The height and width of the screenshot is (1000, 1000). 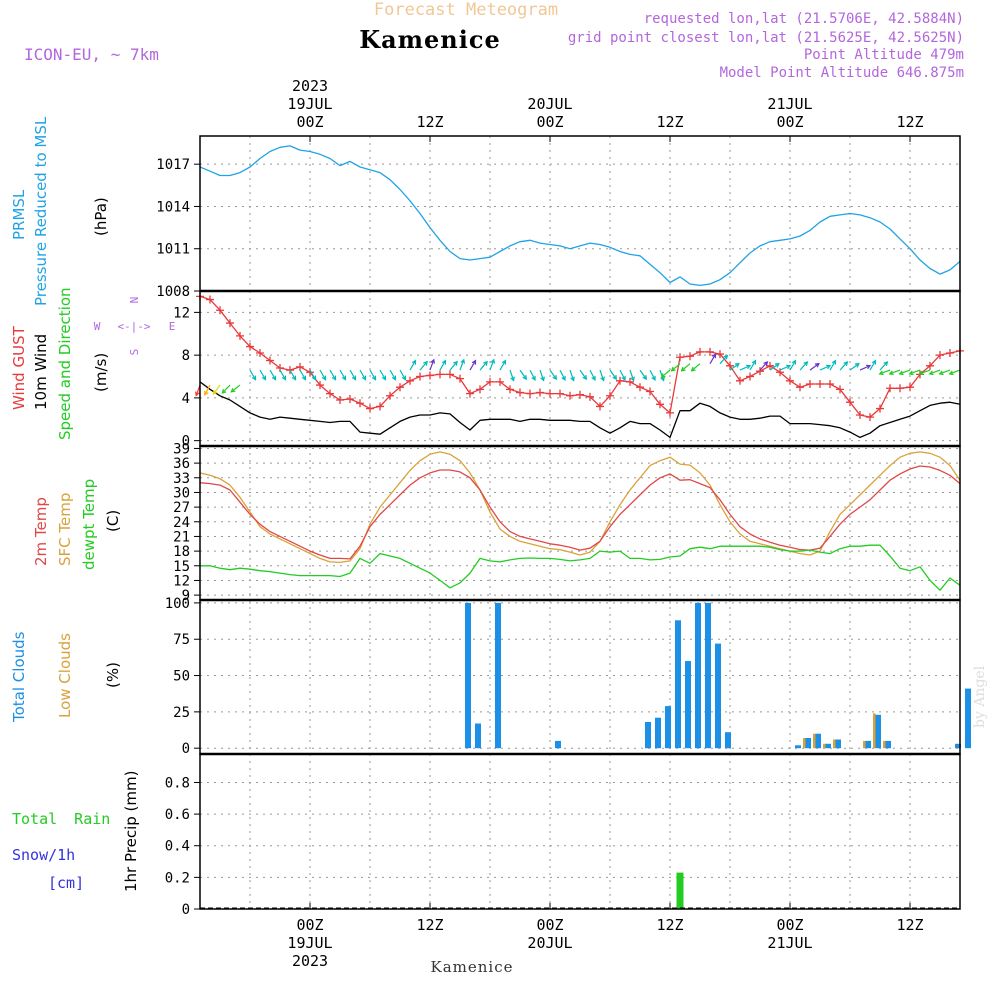 I want to click on pressure-line, so click(x=580, y=216).